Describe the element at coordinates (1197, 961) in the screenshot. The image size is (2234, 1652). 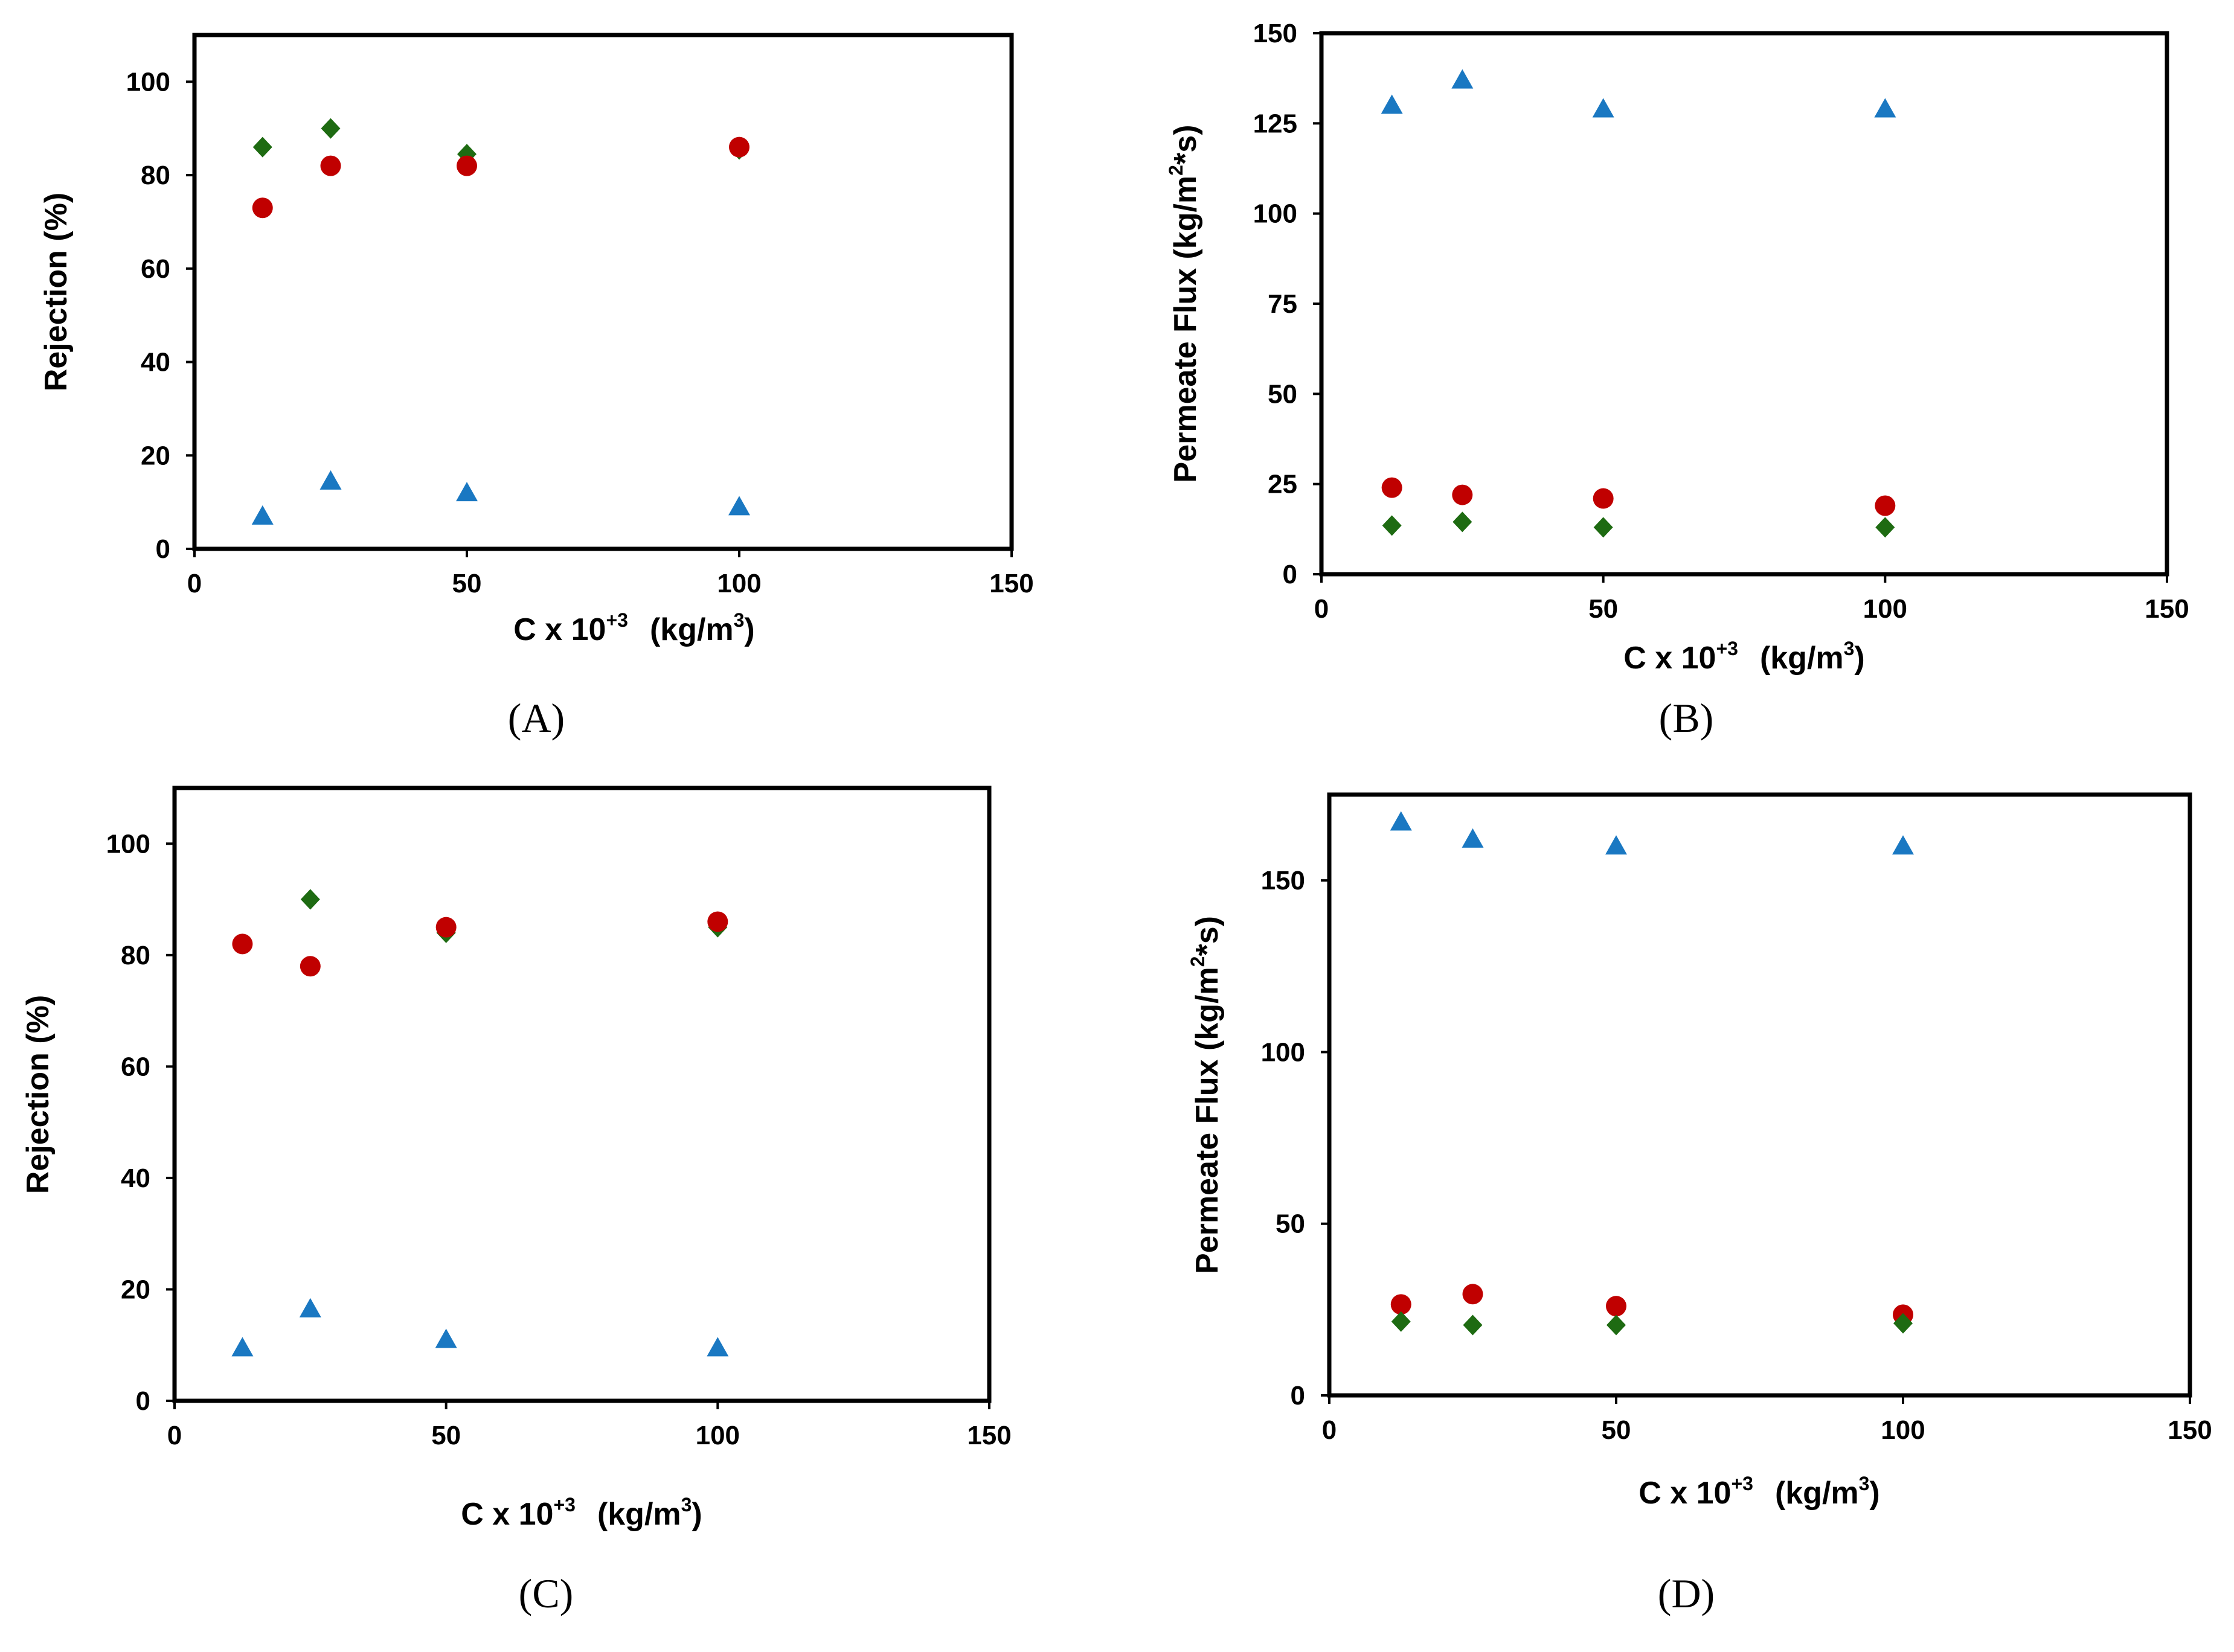
I see `y-axis-label-exponent: 2` at that location.